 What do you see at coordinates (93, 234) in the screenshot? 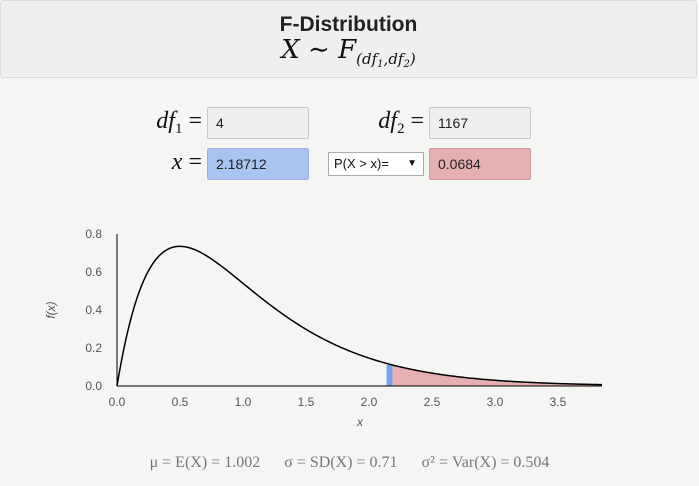
I see `y-tick-label: 0.8` at bounding box center [93, 234].